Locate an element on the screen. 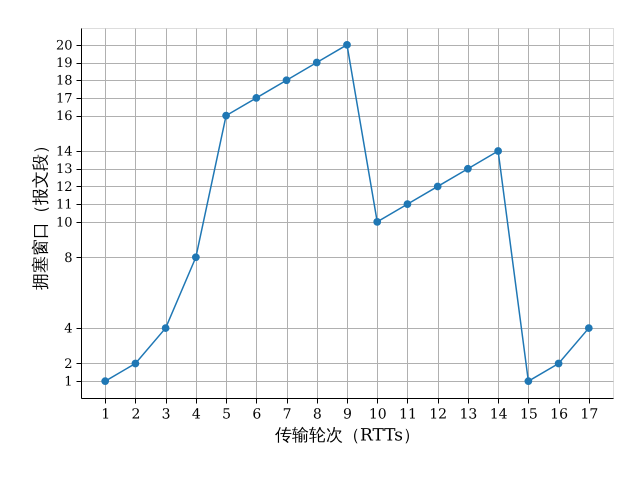  x-tick-label: 4 is located at coordinates (196, 414).